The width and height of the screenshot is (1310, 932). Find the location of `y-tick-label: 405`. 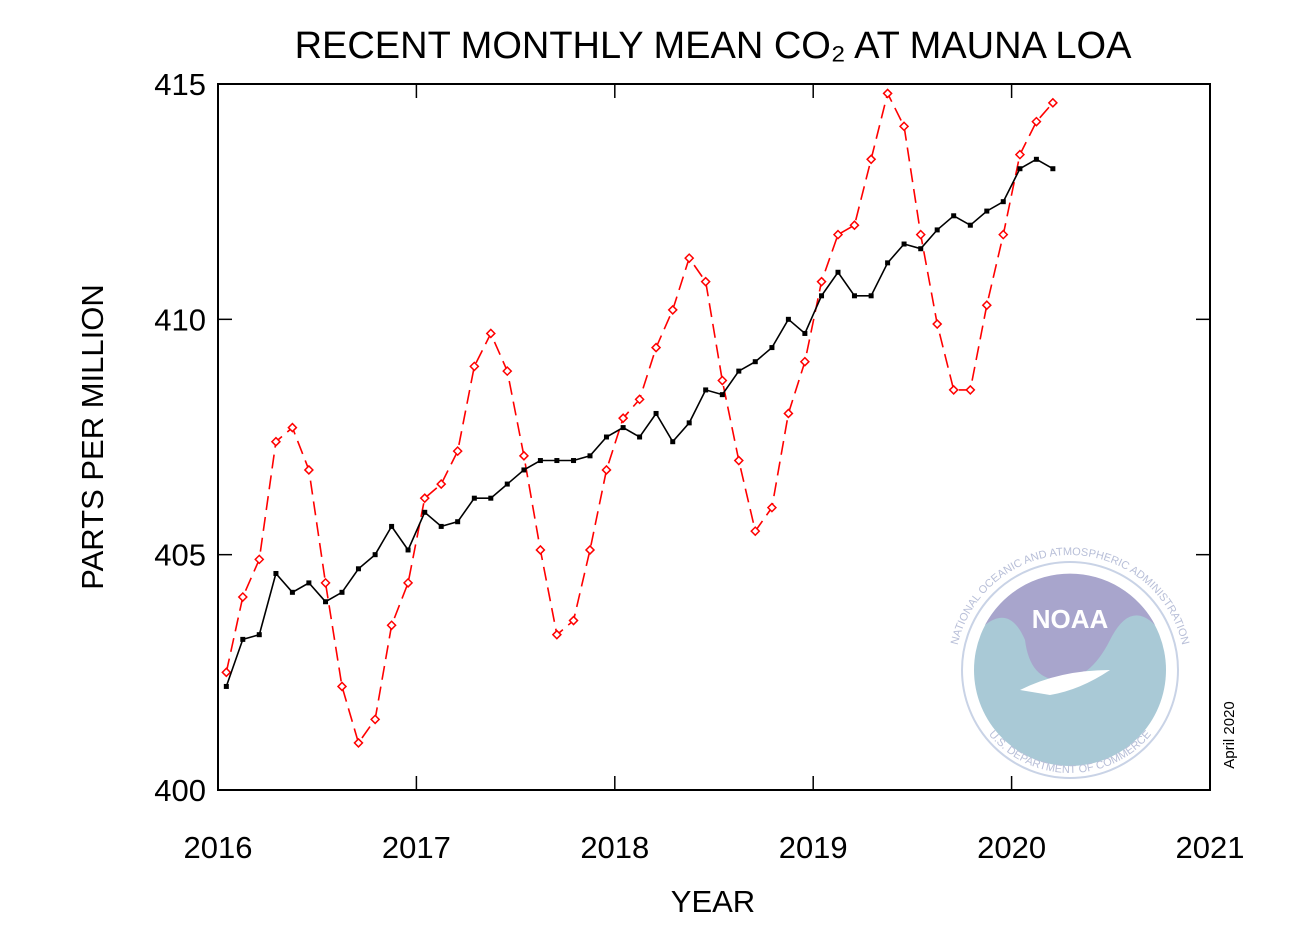

y-tick-label: 405 is located at coordinates (180, 555).